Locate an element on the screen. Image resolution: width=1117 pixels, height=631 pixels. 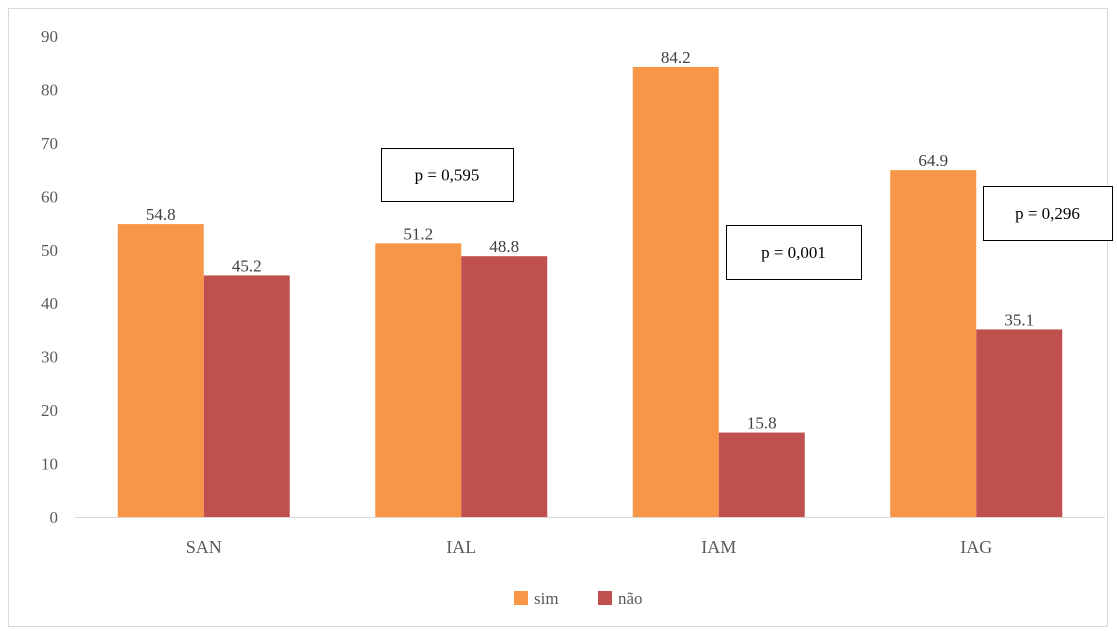
legend-swatch-nao is located at coordinates (605, 598).